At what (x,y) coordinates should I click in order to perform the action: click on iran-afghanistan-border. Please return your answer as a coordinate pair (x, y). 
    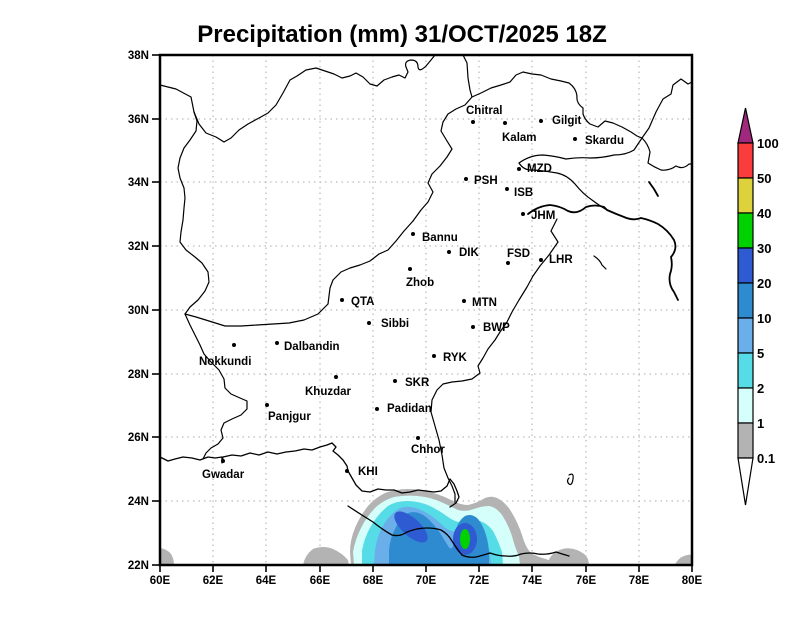
    Looking at the image, I should click on (193, 213).